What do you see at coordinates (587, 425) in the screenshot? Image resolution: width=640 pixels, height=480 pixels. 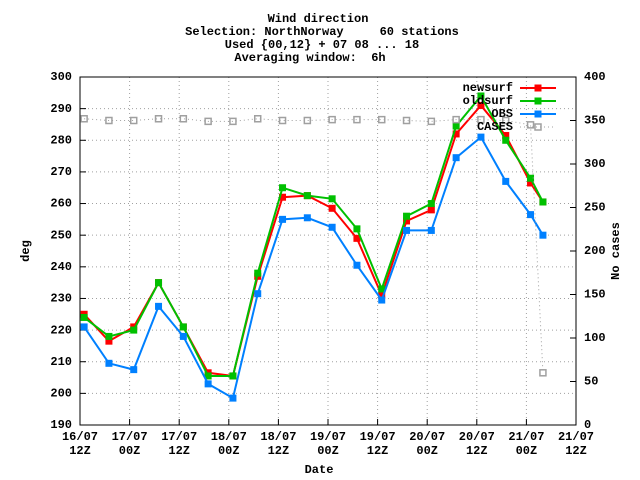 I see `y2-tick-label: 0` at bounding box center [587, 425].